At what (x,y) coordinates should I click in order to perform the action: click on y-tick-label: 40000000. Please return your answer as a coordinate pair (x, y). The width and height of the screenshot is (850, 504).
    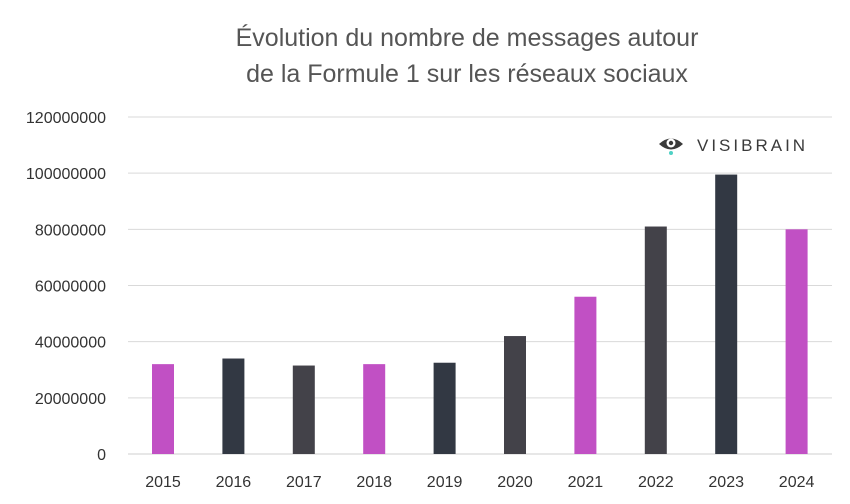
    Looking at the image, I should click on (70, 343).